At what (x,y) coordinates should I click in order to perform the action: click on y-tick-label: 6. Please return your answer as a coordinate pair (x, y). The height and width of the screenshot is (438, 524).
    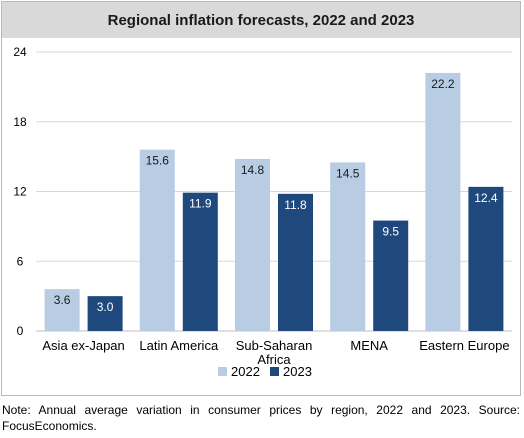
    Looking at the image, I should click on (20, 261).